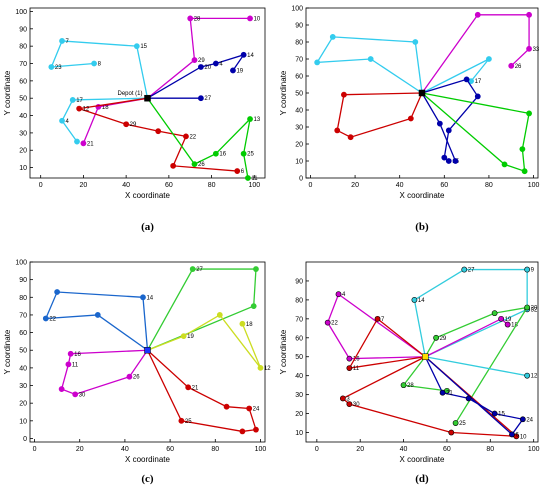  What do you see at coordinates (299, 128) in the screenshot?
I see `y-tick-label: 30` at bounding box center [299, 128].